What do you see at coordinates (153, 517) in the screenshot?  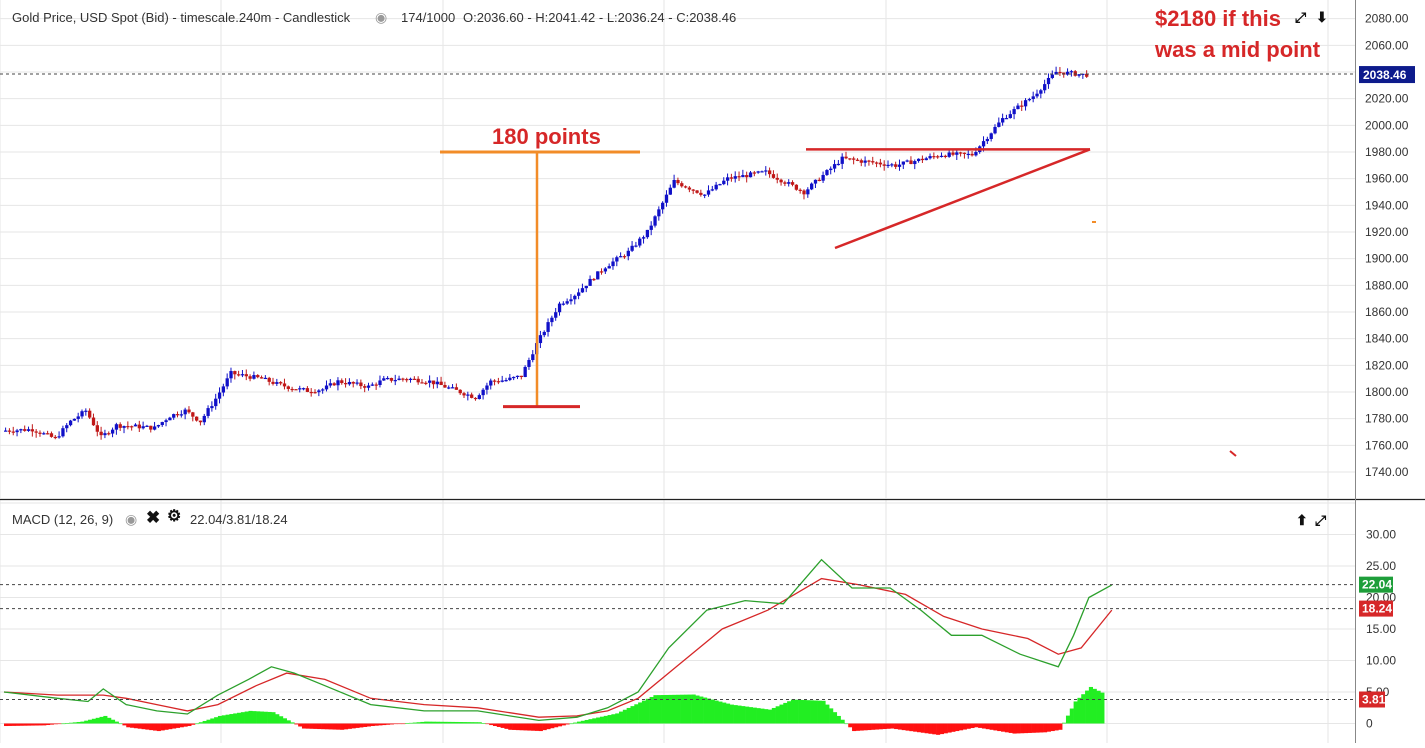 I see `close-icon: ✖` at bounding box center [153, 517].